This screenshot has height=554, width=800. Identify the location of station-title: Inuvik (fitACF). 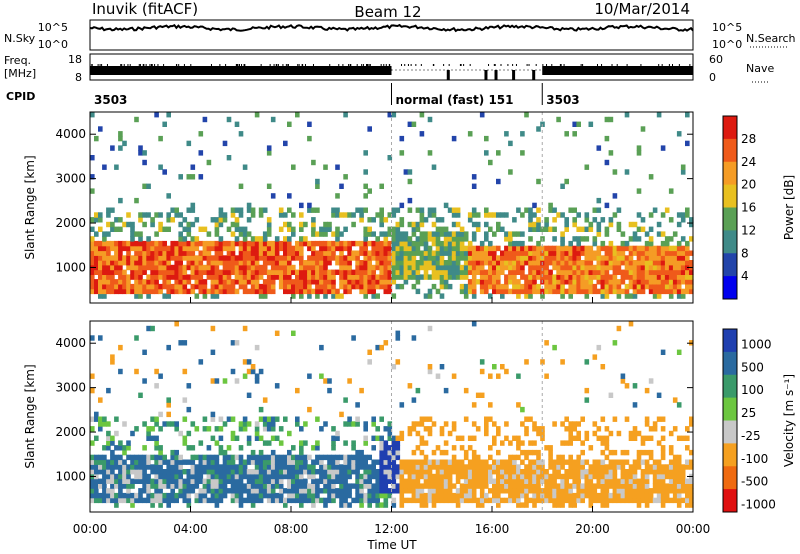
(145, 9).